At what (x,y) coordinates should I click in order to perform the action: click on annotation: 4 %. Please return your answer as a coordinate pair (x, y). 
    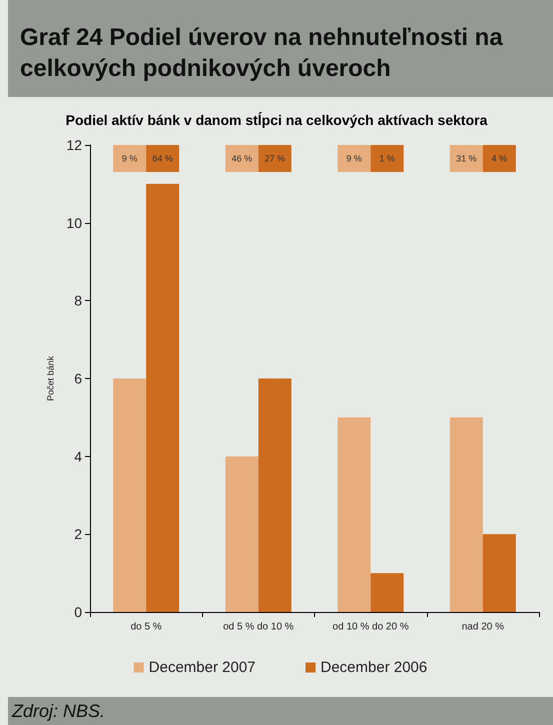
    Looking at the image, I should click on (500, 159).